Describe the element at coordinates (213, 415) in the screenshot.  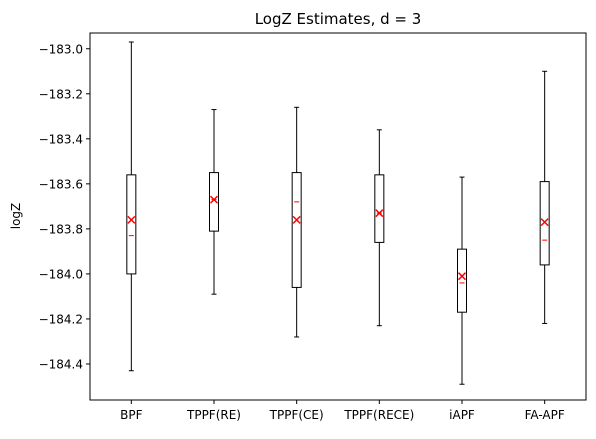
I see `x-tick-label: TPPF(RE)` at that location.